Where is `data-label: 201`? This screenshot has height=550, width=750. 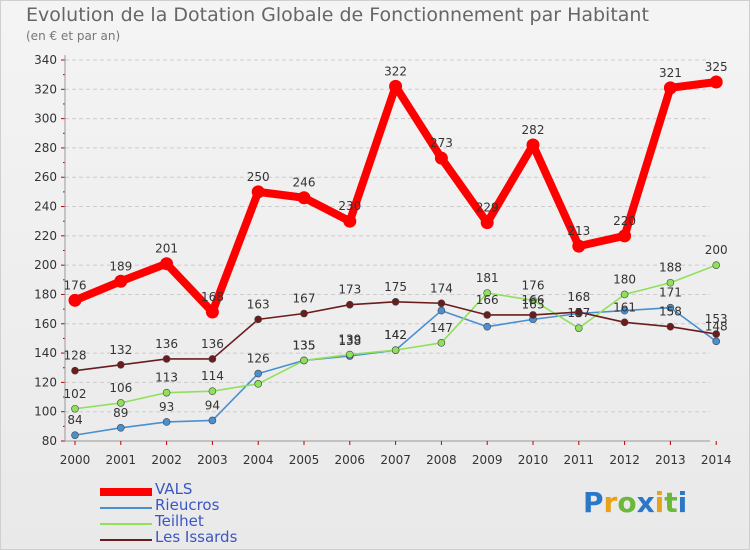
data-label: 201 is located at coordinates (166, 249).